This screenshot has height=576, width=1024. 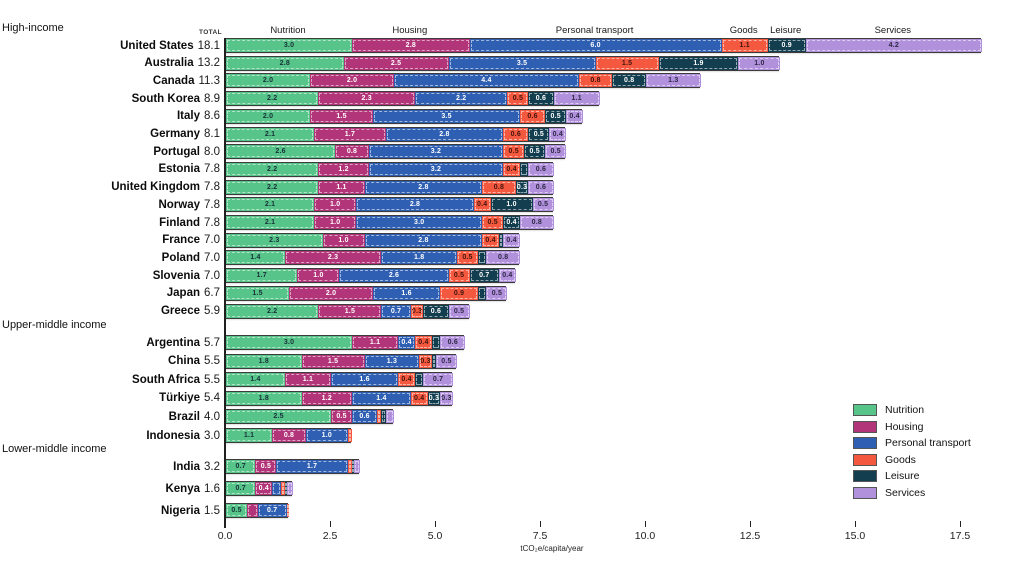 I want to click on segment-personal-transport: 2.8, so click(x=423, y=240).